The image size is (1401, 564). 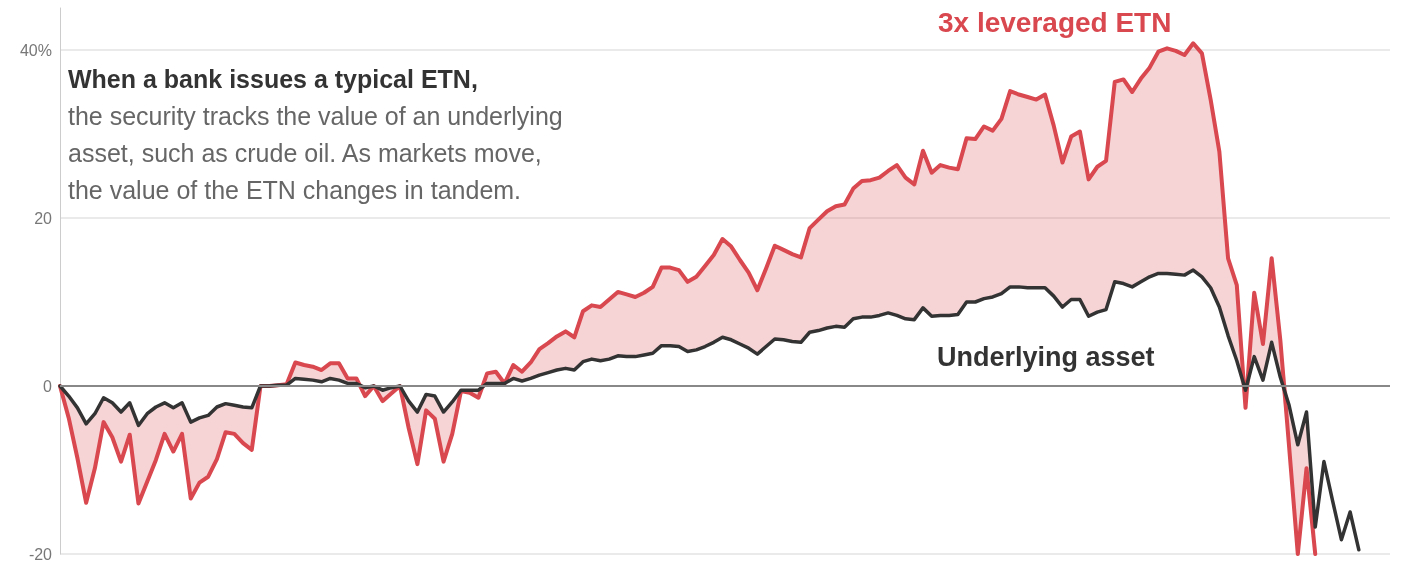 What do you see at coordinates (273, 78) in the screenshot?
I see `annotation: When a bank issues a typical ETN,` at bounding box center [273, 78].